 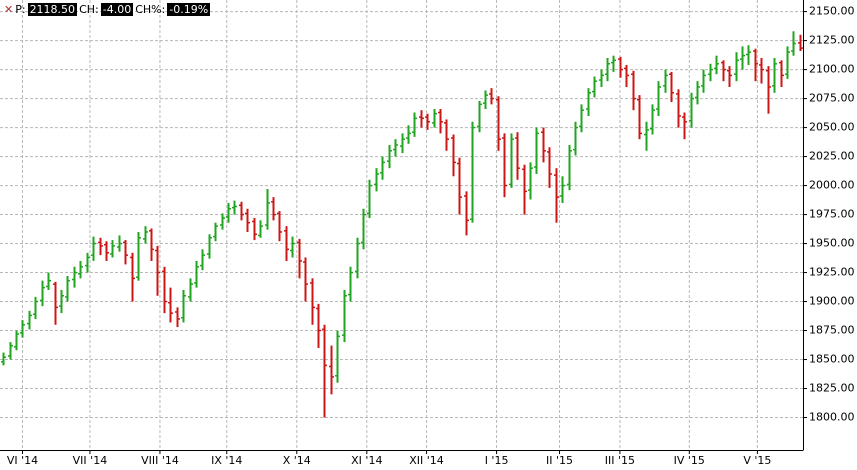 What do you see at coordinates (832, 359) in the screenshot?
I see `y-tick-label: 1850.00` at bounding box center [832, 359].